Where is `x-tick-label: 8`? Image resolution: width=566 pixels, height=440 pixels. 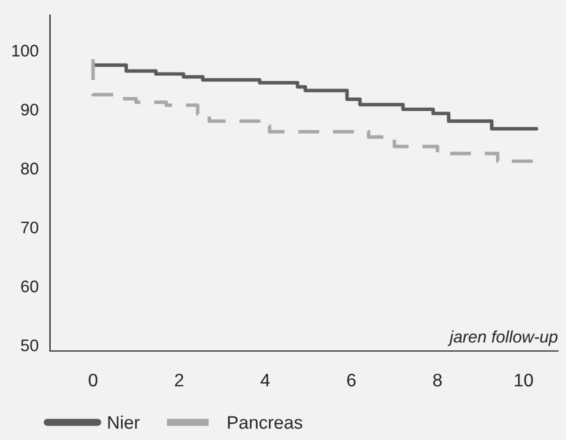 x-tick-label: 8 is located at coordinates (437, 380).